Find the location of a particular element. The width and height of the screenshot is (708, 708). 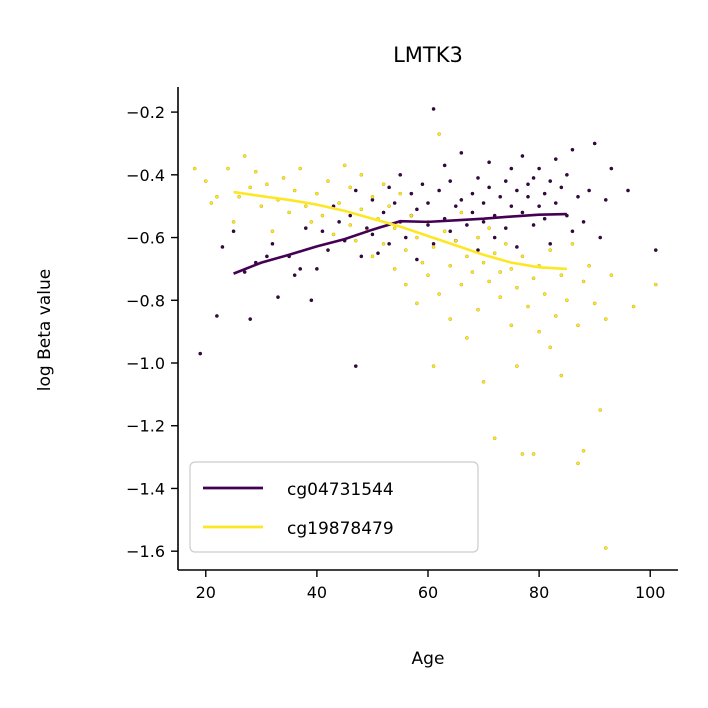

x-ticks: 20 40 60 80 100 is located at coordinates (430, 586).